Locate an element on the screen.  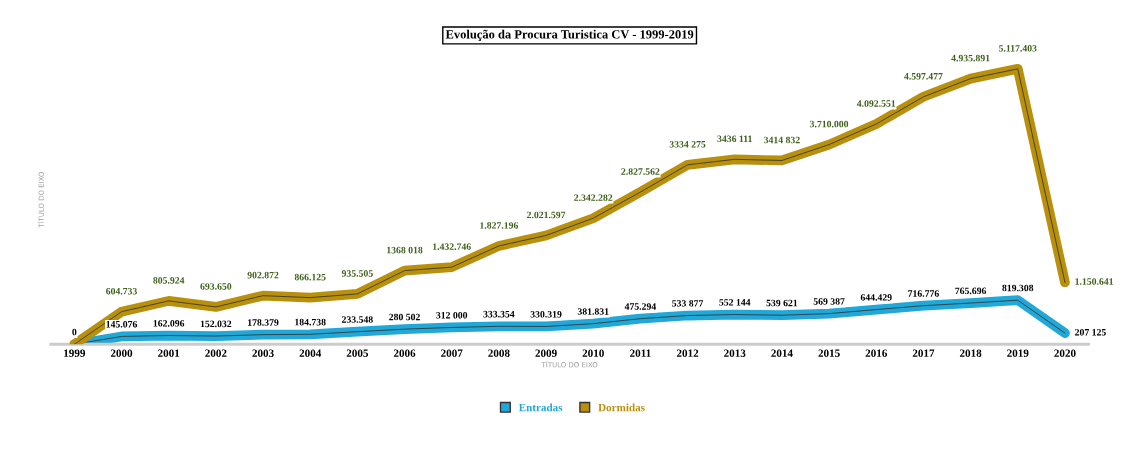
data-label: 3.710.000 is located at coordinates (829, 124).